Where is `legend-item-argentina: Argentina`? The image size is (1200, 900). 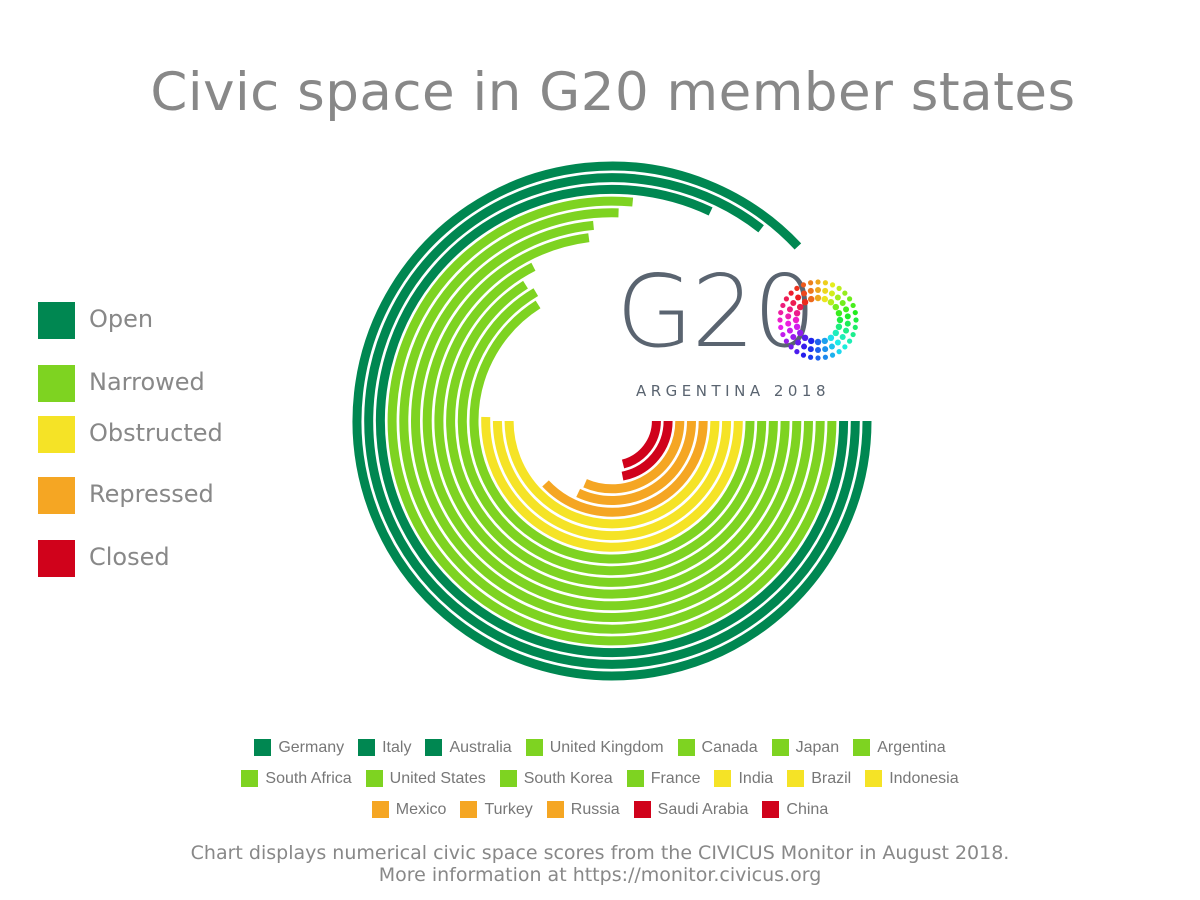 legend-item-argentina: Argentina is located at coordinates (899, 748).